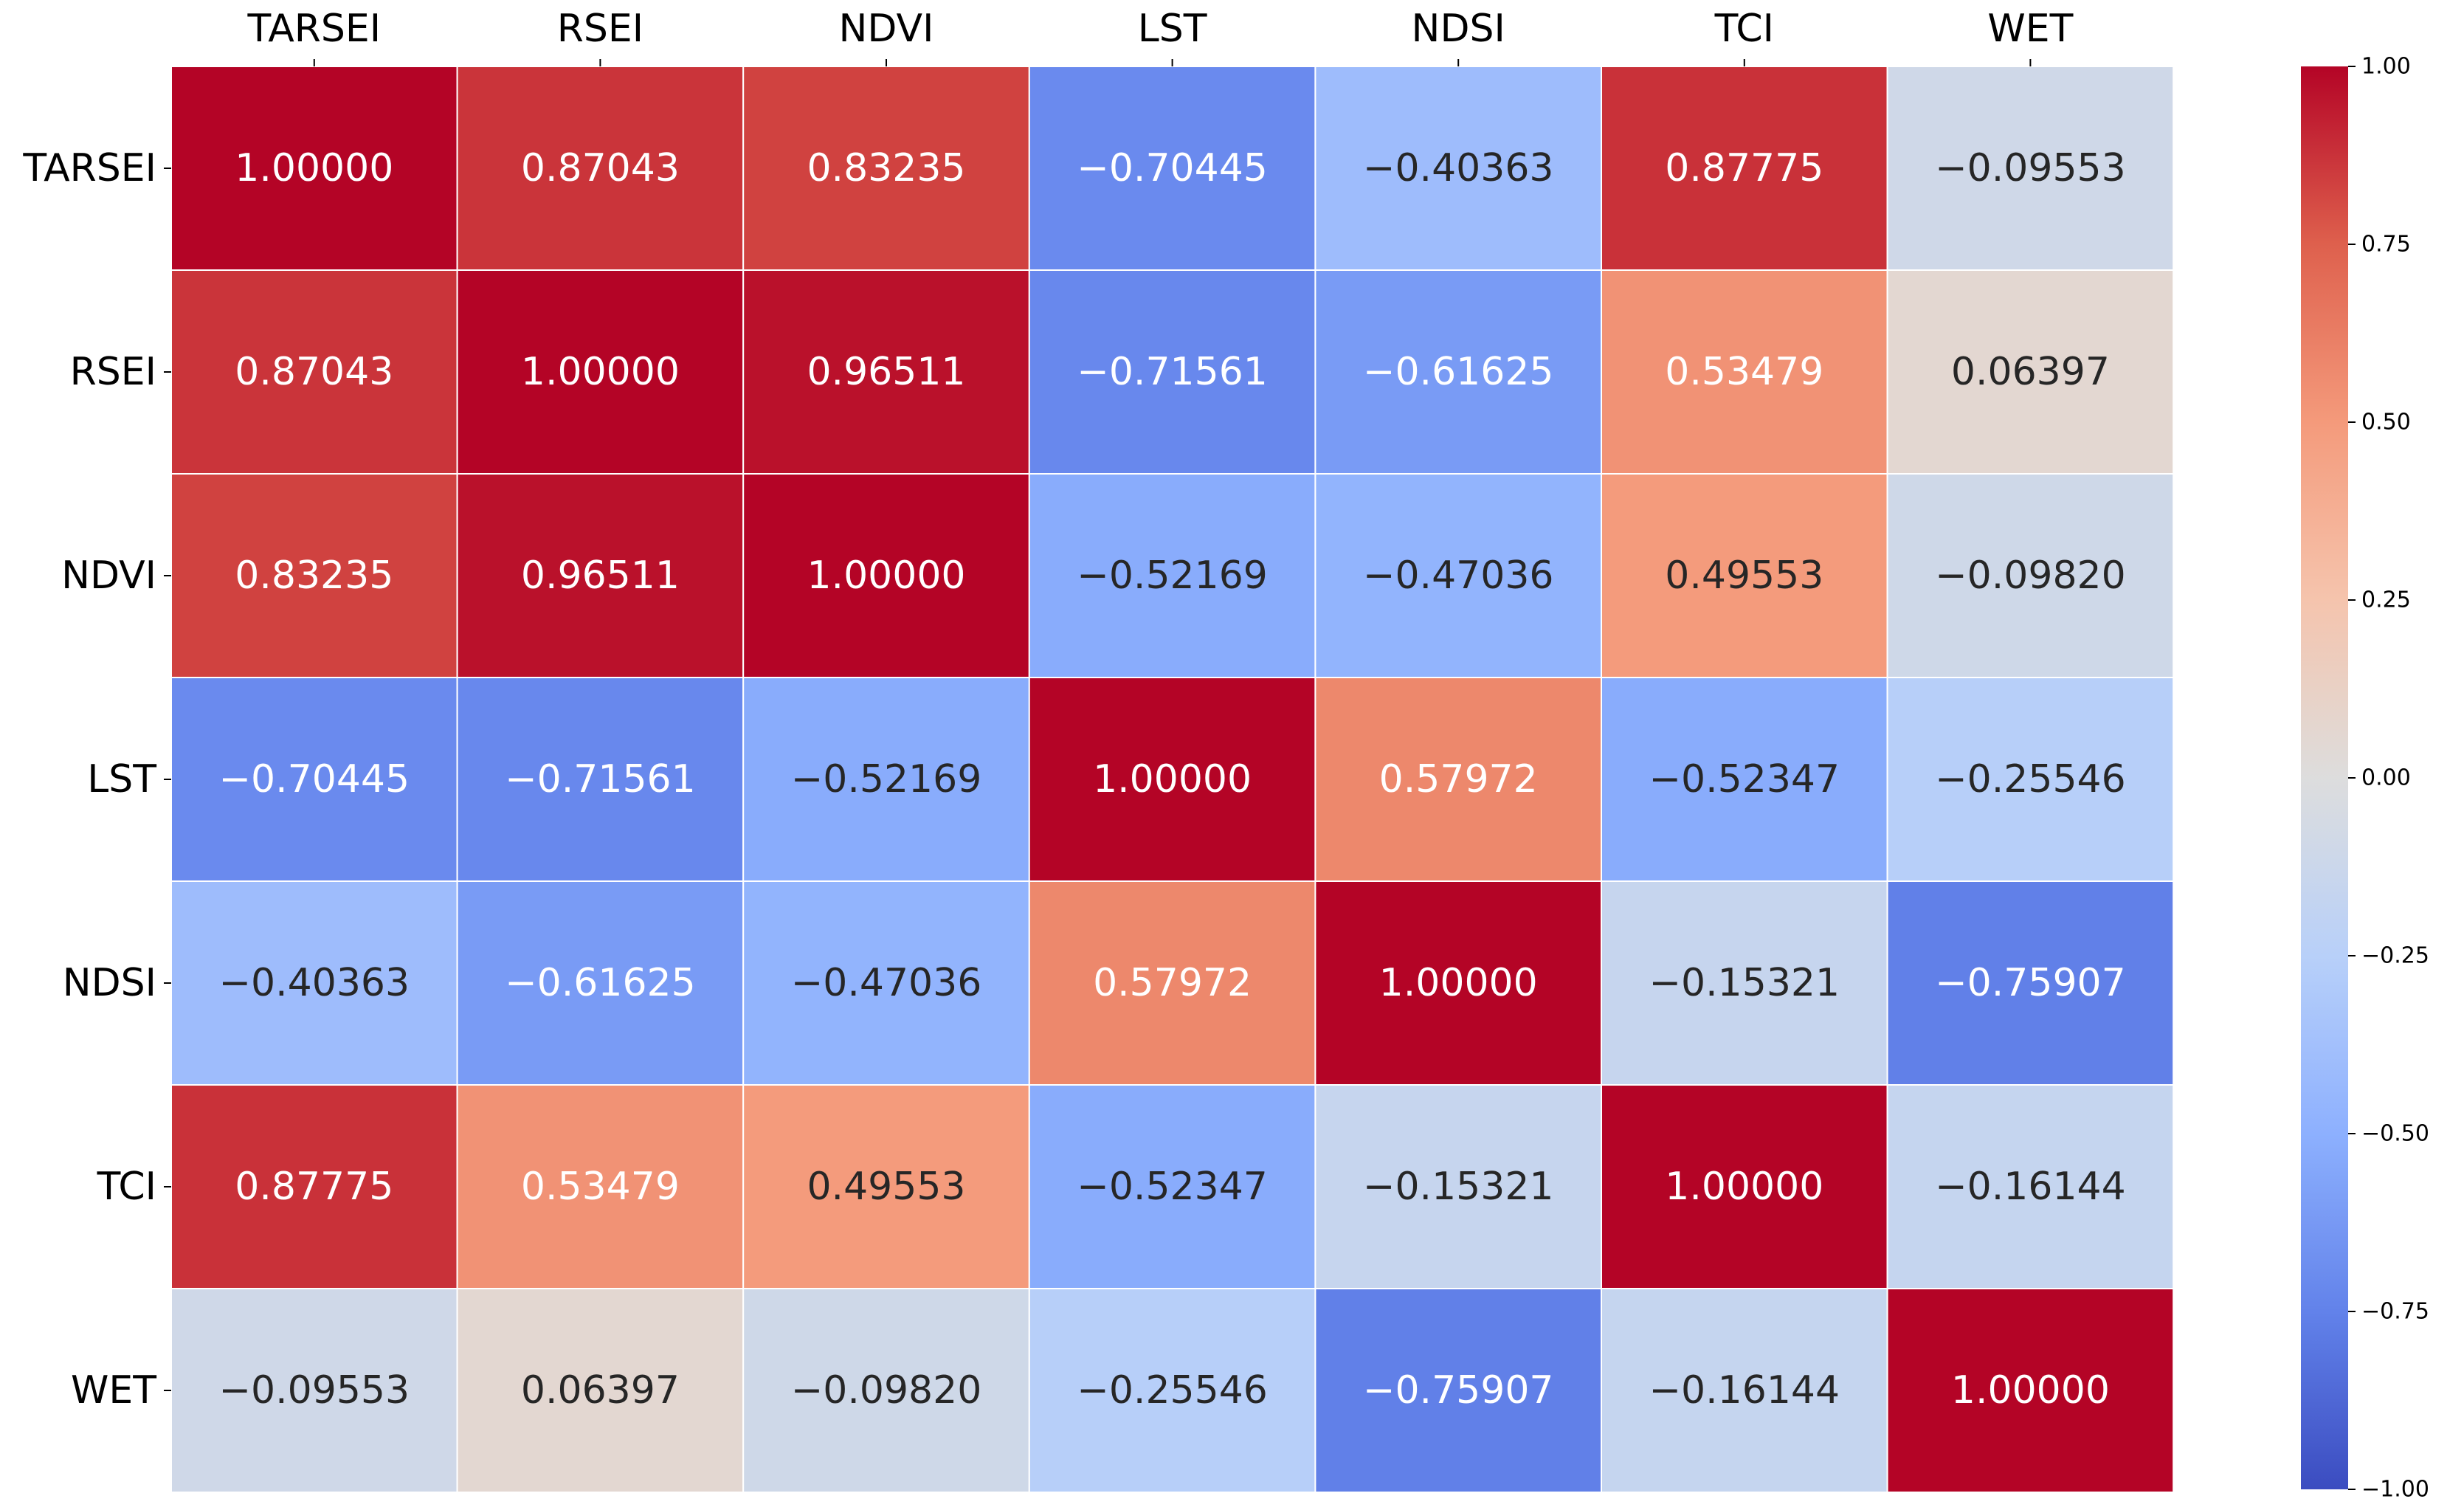  What do you see at coordinates (2386, 422) in the screenshot?
I see `colorbar-tick-label: 0.50` at bounding box center [2386, 422].